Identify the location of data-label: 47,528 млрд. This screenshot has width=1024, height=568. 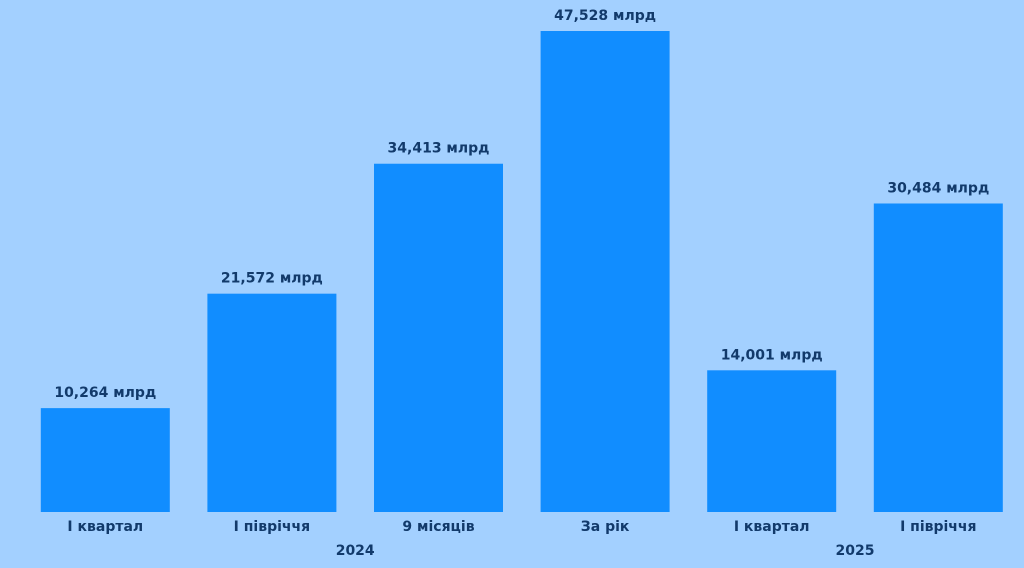
(605, 16).